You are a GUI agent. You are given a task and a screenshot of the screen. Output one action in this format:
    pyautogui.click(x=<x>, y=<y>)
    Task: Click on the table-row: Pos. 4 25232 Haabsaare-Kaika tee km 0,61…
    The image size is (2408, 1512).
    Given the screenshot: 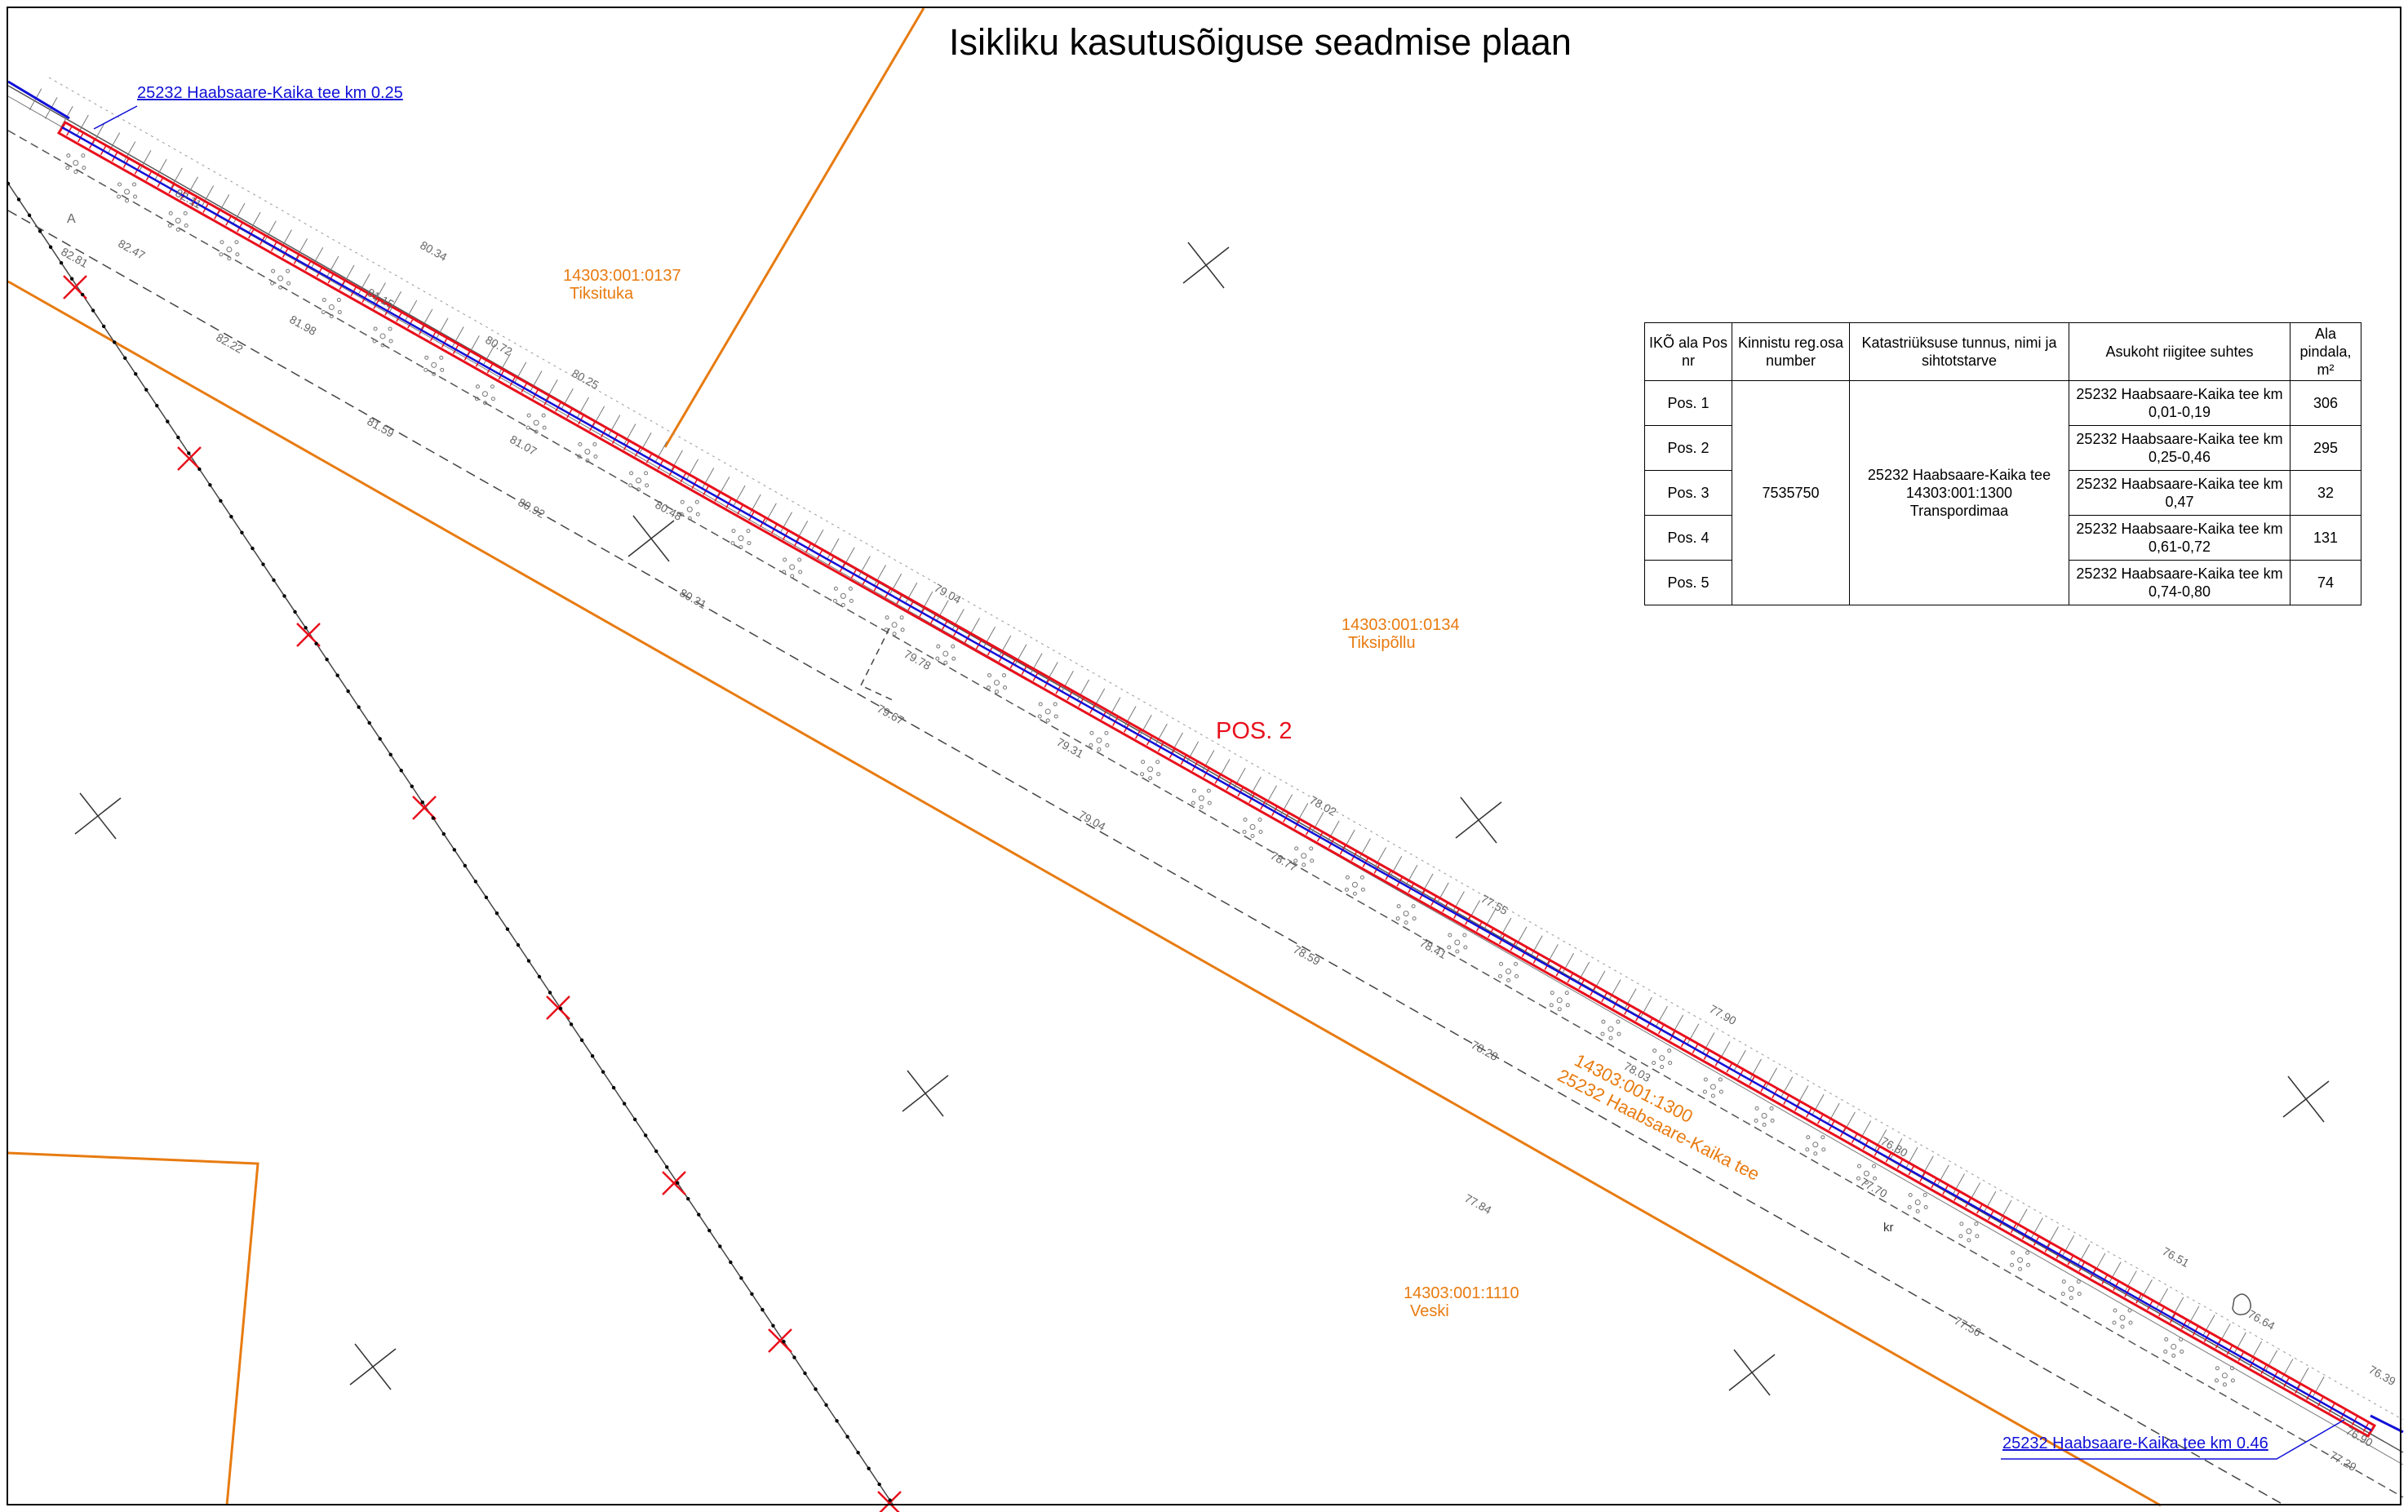 What is the action you would take?
    pyautogui.click(x=2003, y=538)
    